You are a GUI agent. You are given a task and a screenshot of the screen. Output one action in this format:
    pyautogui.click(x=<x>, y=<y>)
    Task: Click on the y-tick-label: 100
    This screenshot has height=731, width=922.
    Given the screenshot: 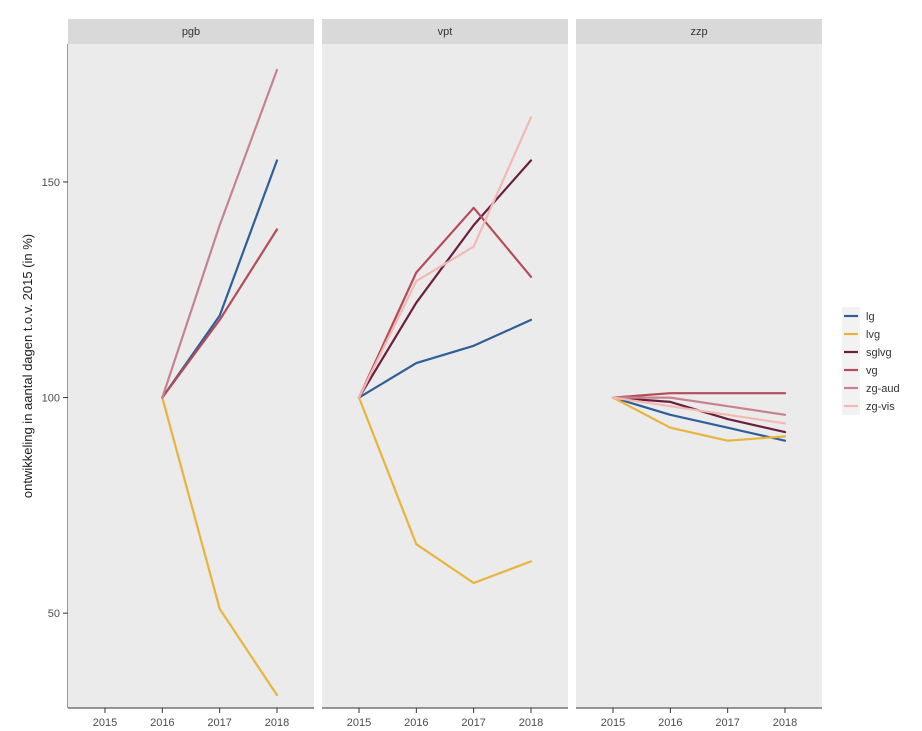 What is the action you would take?
    pyautogui.click(x=51, y=399)
    